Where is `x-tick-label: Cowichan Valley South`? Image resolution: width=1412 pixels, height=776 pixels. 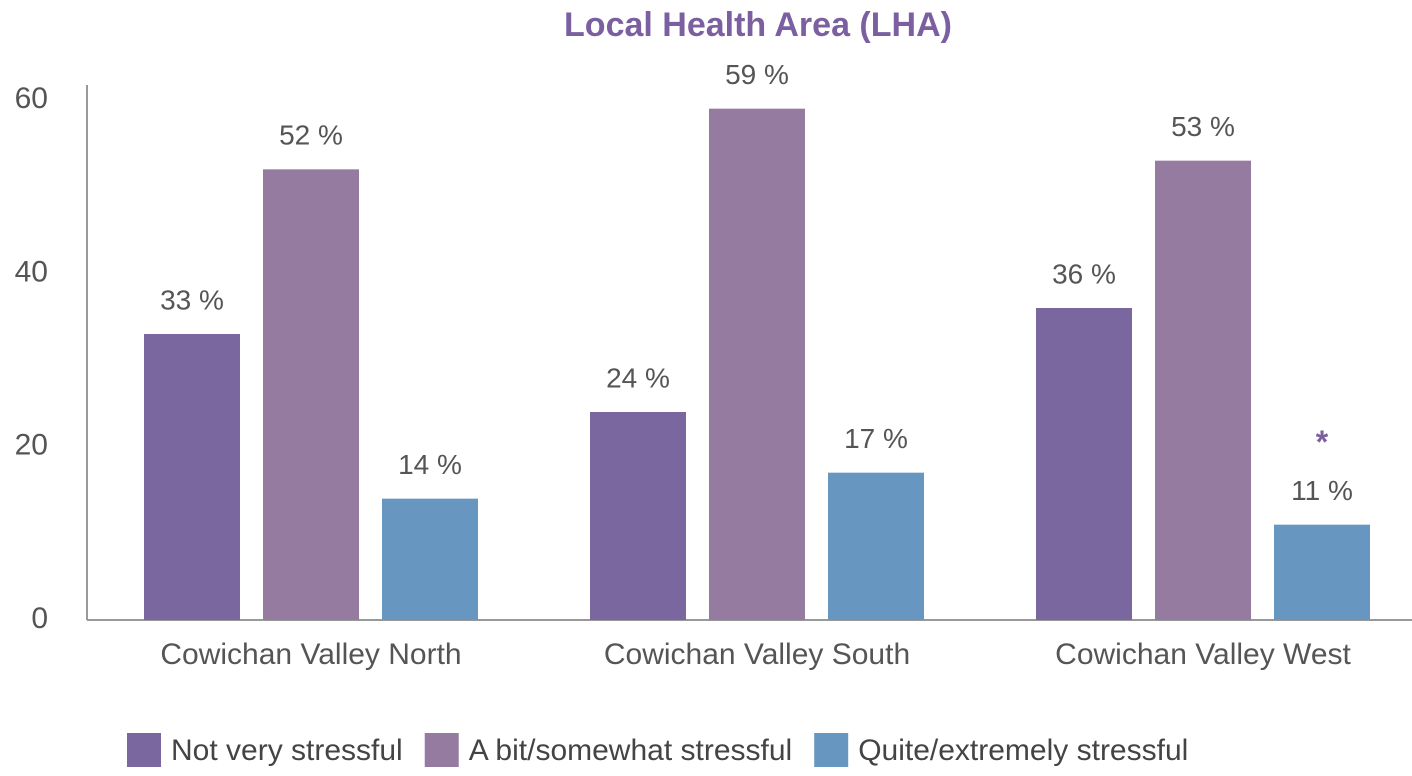
x-tick-label: Cowichan Valley South is located at coordinates (757, 654).